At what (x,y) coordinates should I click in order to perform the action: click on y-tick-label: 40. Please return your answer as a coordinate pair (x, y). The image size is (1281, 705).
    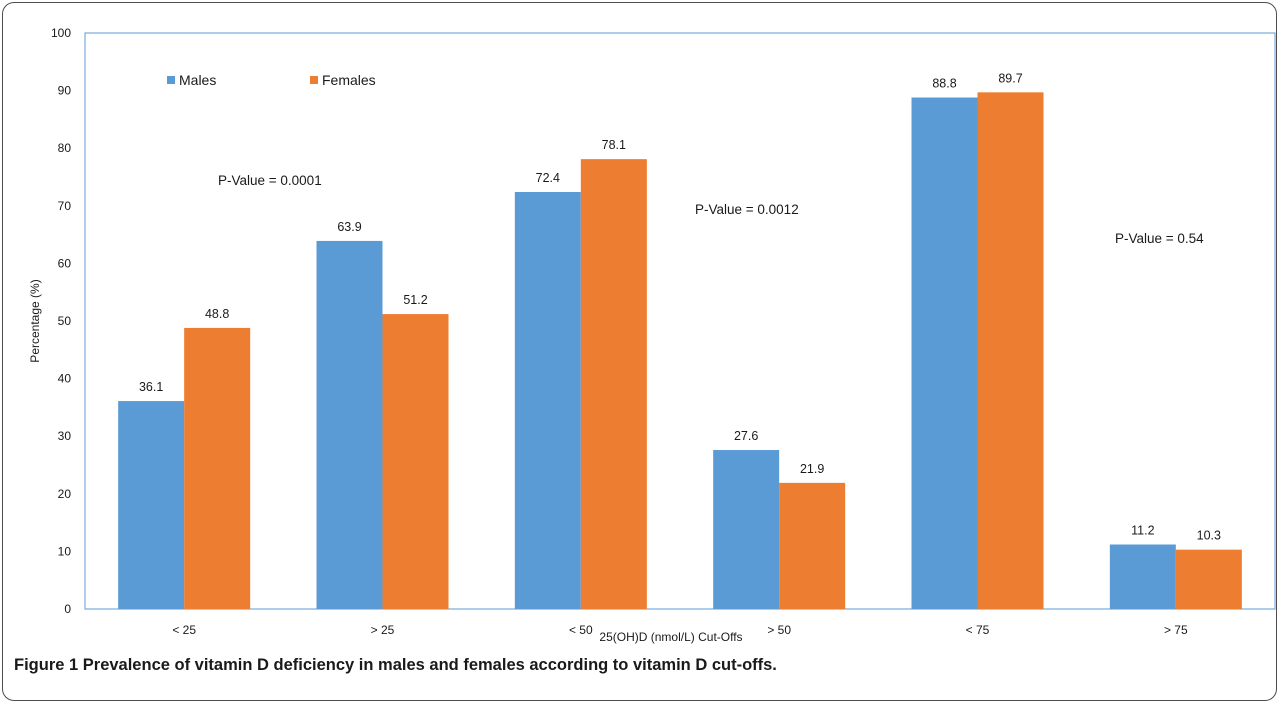
    Looking at the image, I should click on (65, 379).